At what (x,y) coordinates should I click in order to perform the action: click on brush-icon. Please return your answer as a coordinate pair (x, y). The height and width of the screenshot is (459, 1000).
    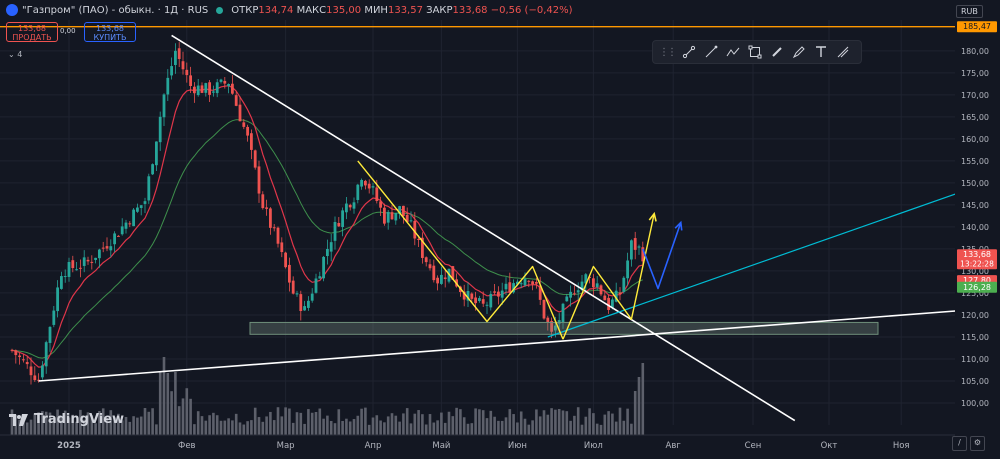
    Looking at the image, I should click on (777, 52).